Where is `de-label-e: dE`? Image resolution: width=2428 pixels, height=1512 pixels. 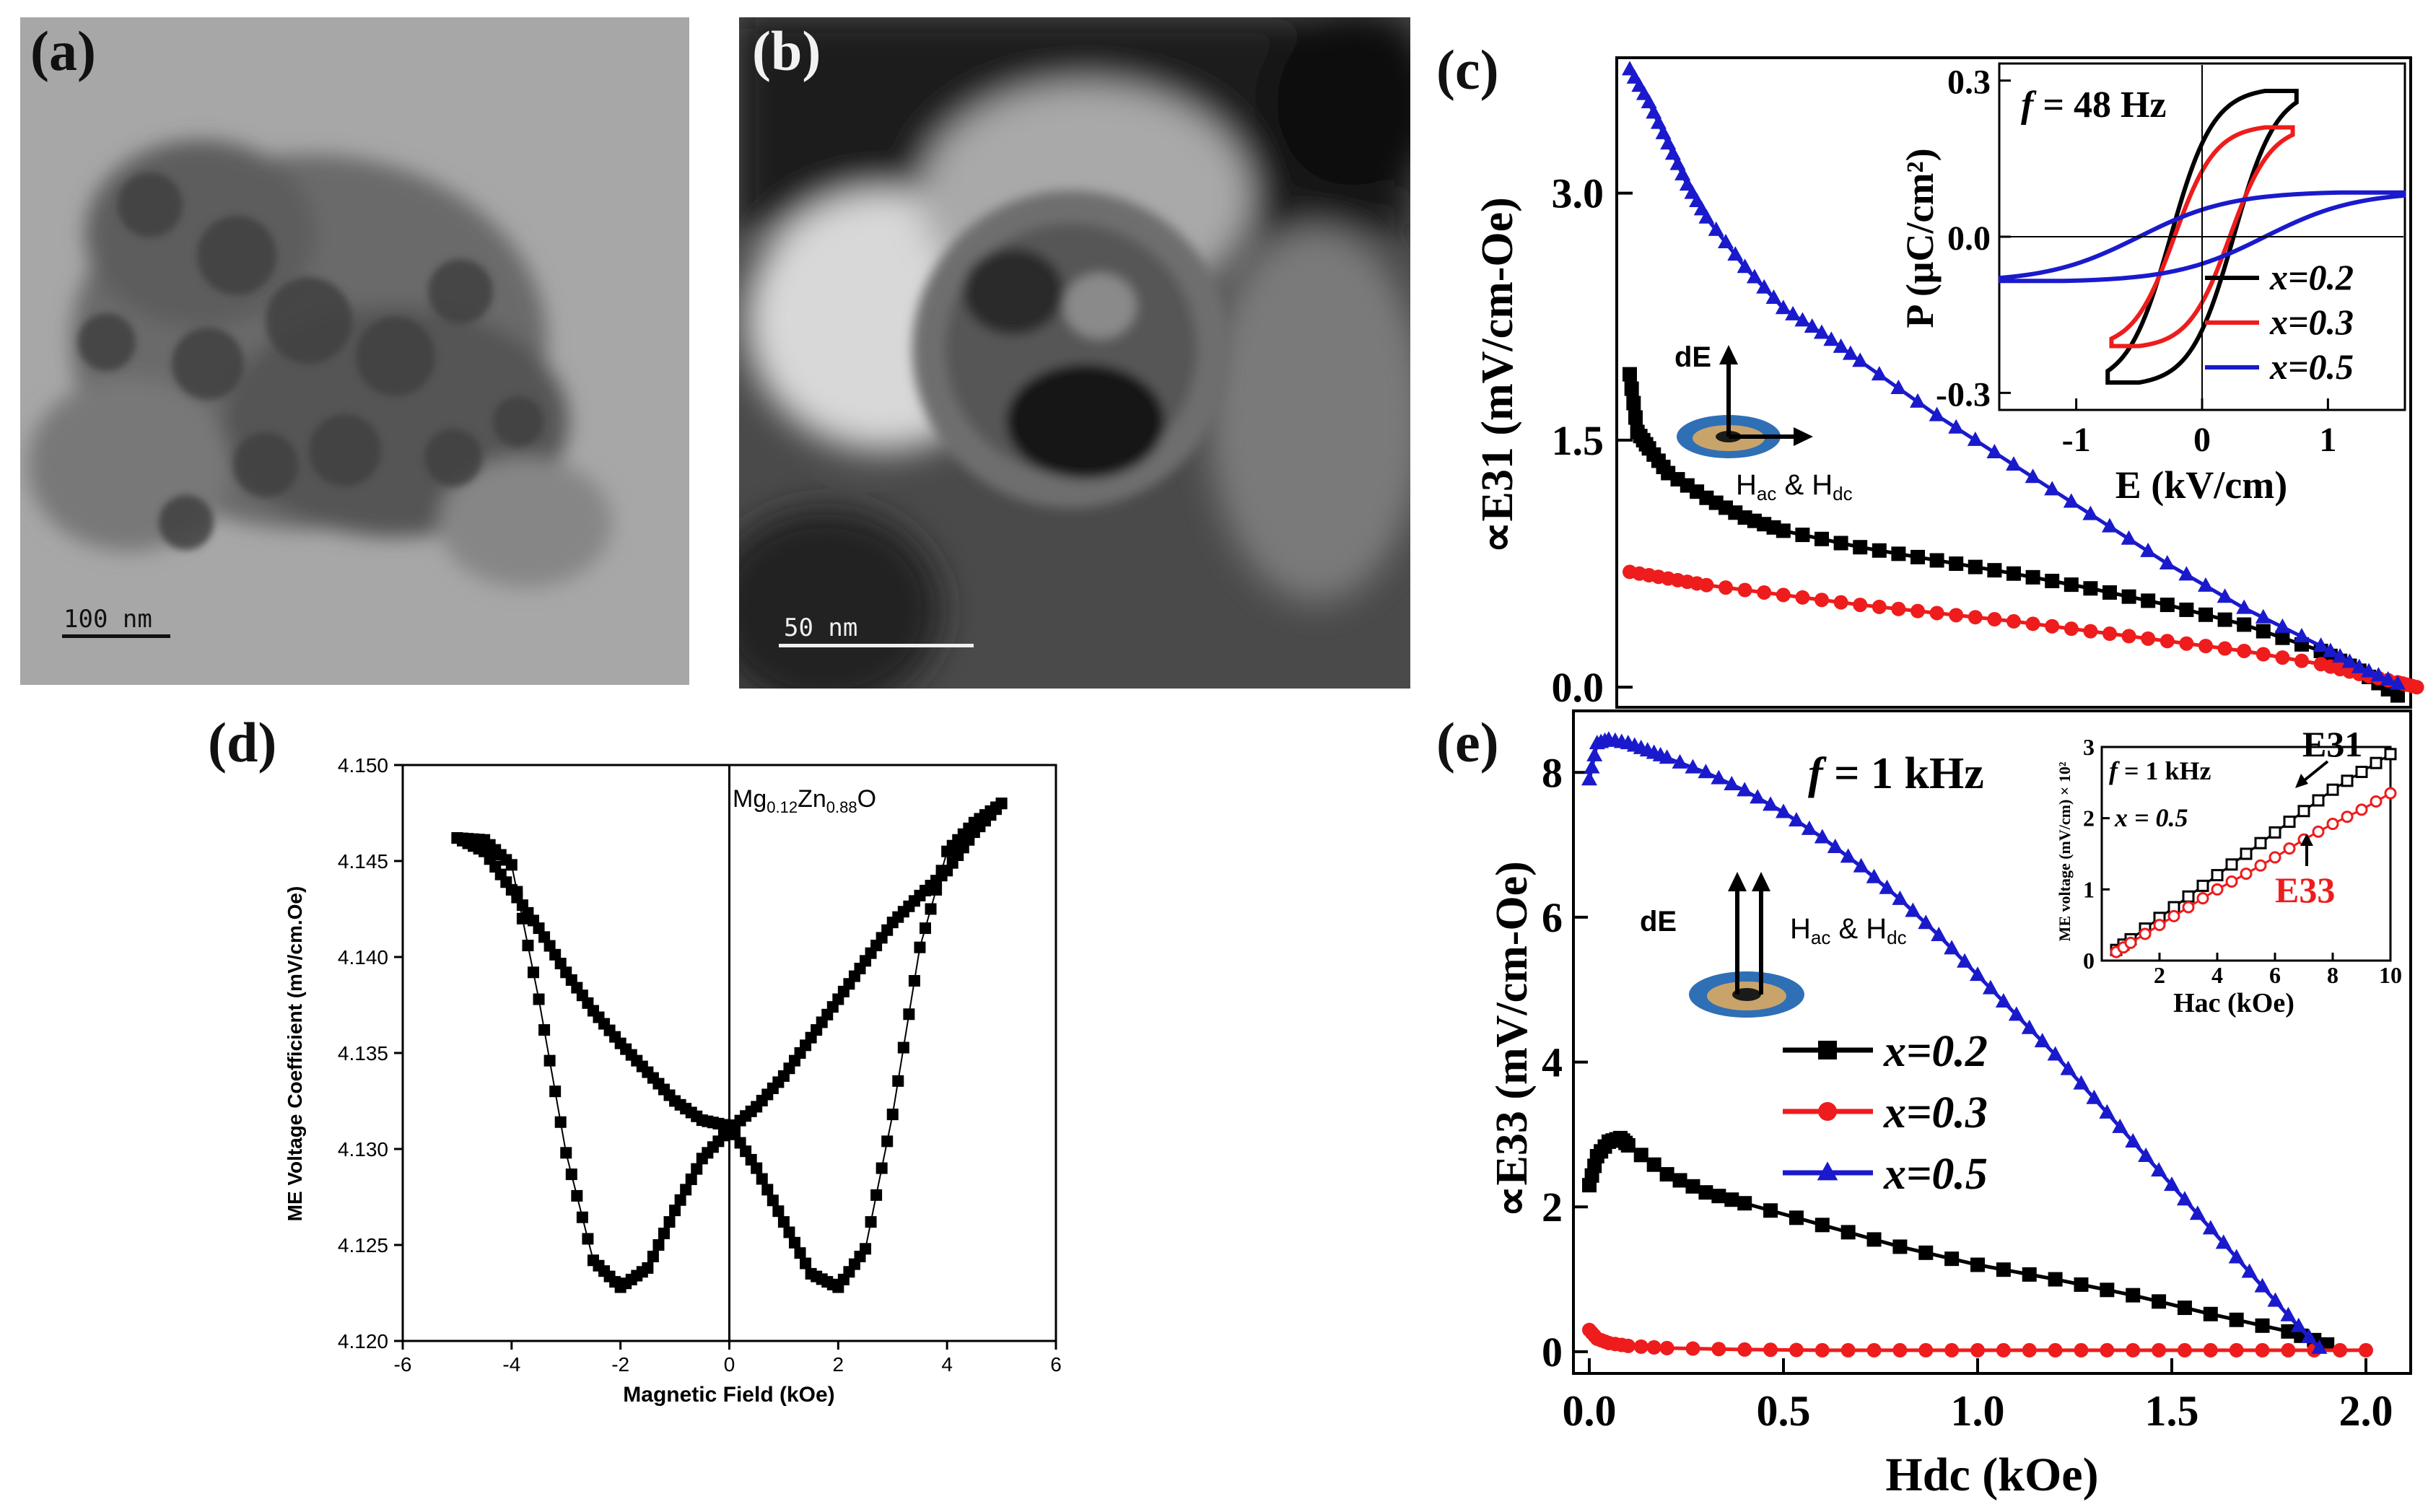 de-label-e: dE is located at coordinates (1659, 922).